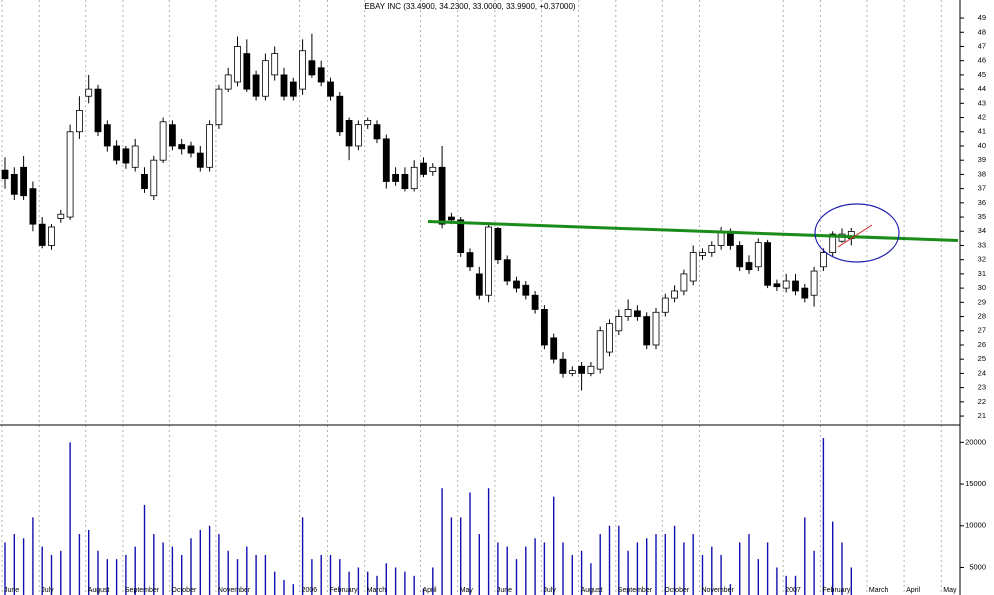 The height and width of the screenshot is (595, 994). Describe the element at coordinates (982, 131) in the screenshot. I see `y-tick-label: 41` at that location.